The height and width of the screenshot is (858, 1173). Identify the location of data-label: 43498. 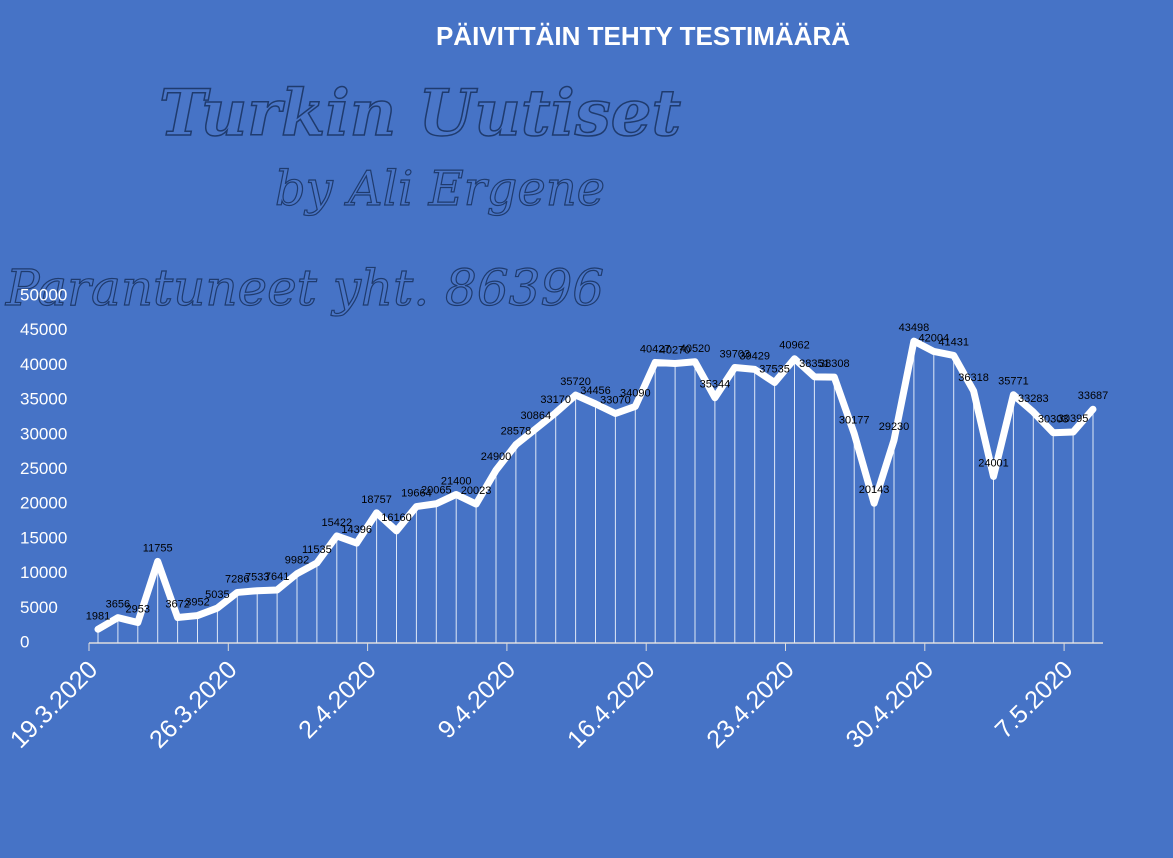
(914, 328).